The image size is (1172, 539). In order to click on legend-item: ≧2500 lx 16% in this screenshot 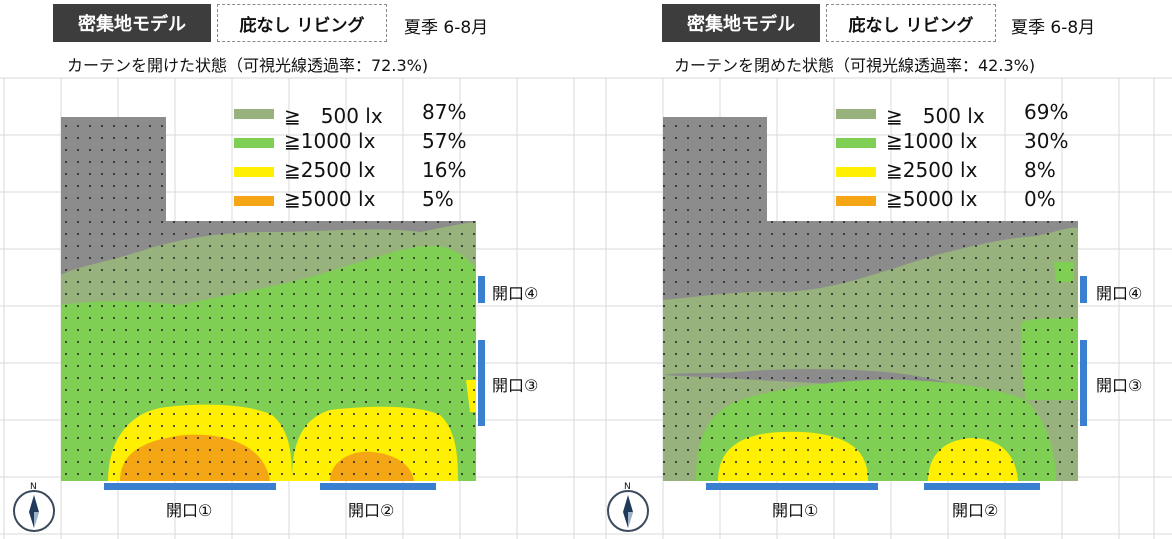, I will do `click(364, 172)`.